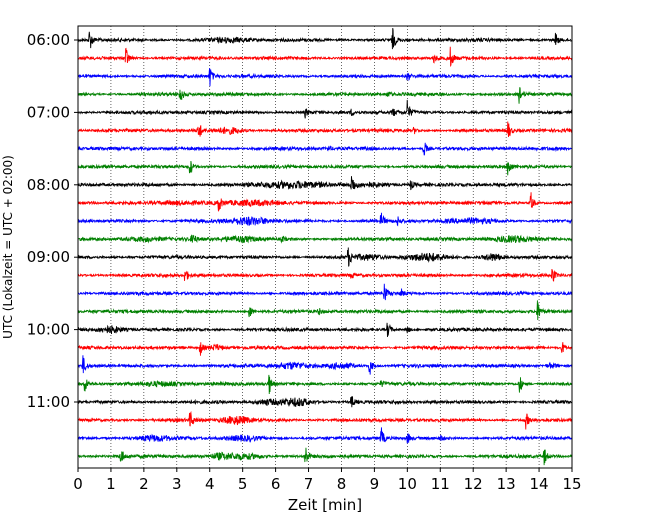 This screenshot has height=520, width=650. I want to click on x-tick-label-0: 0, so click(78, 484).